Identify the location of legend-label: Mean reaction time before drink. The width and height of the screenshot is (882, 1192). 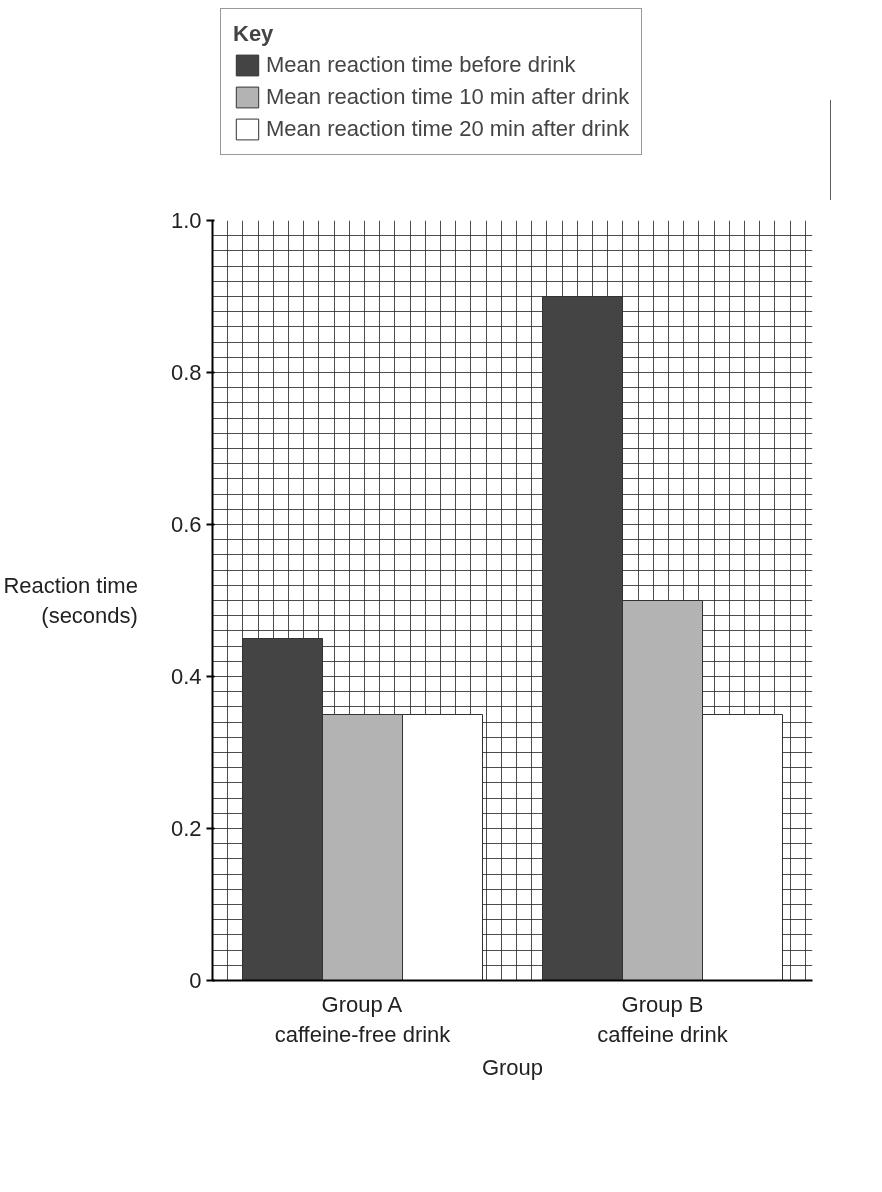
(421, 65).